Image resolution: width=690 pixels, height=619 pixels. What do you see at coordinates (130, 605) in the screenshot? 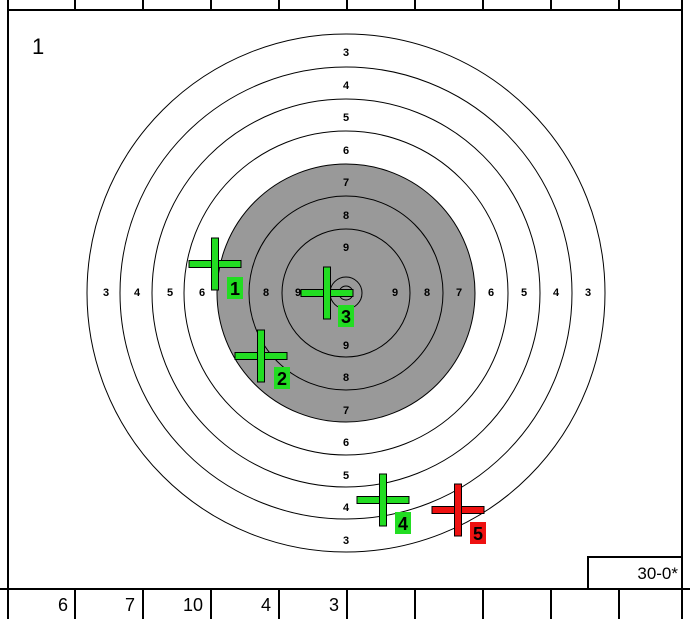
I see `score-cell: 7` at bounding box center [130, 605].